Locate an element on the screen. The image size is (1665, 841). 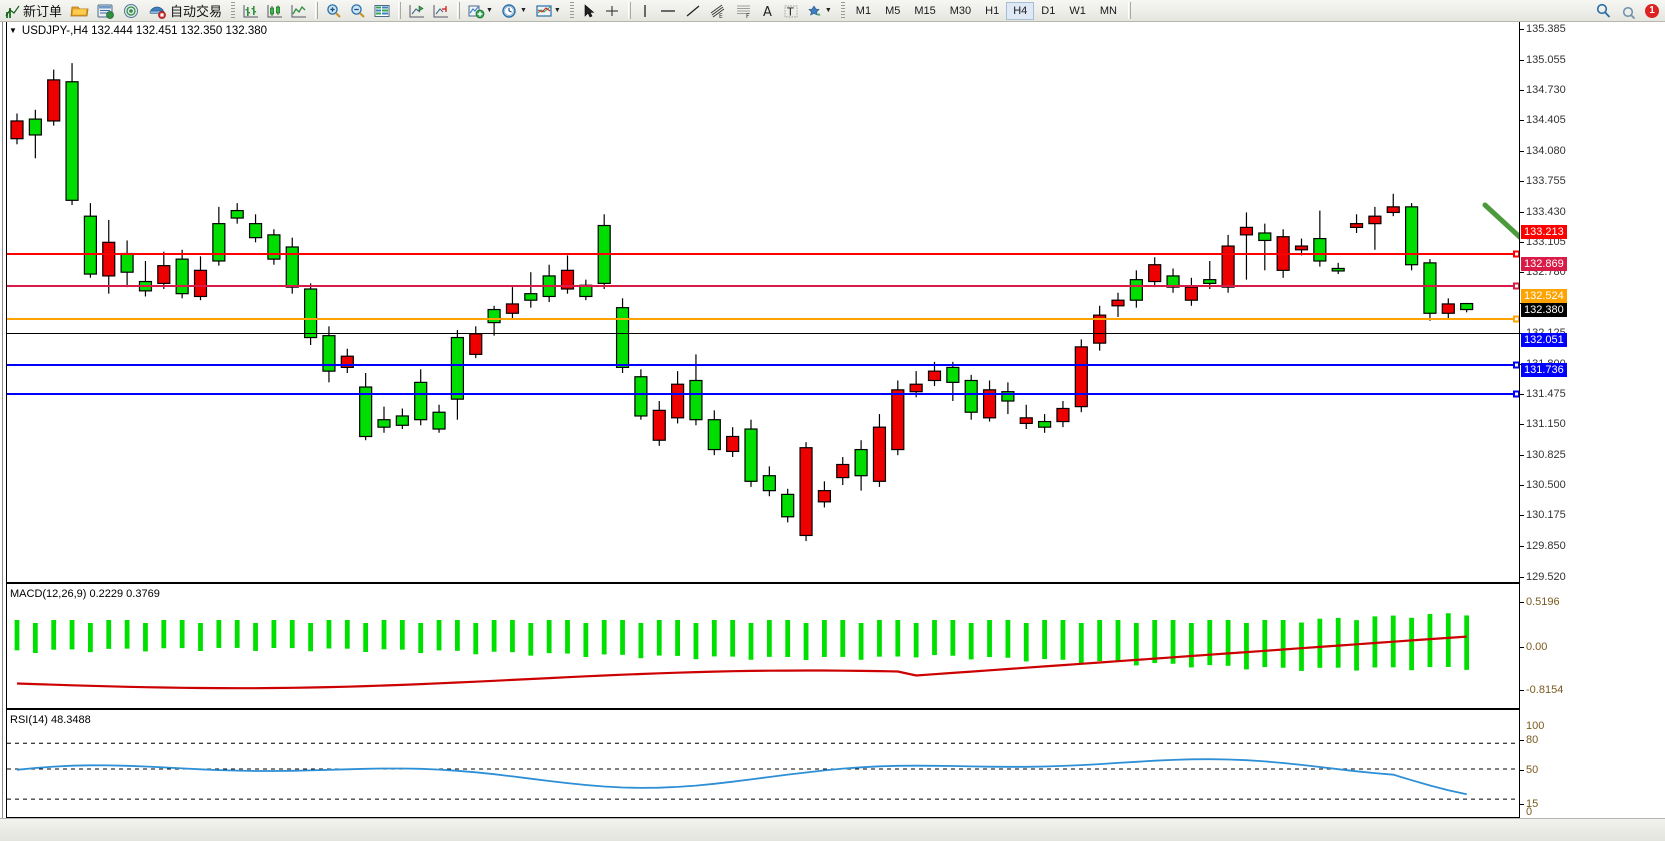
fibonacci-button: F is located at coordinates (744, 11).